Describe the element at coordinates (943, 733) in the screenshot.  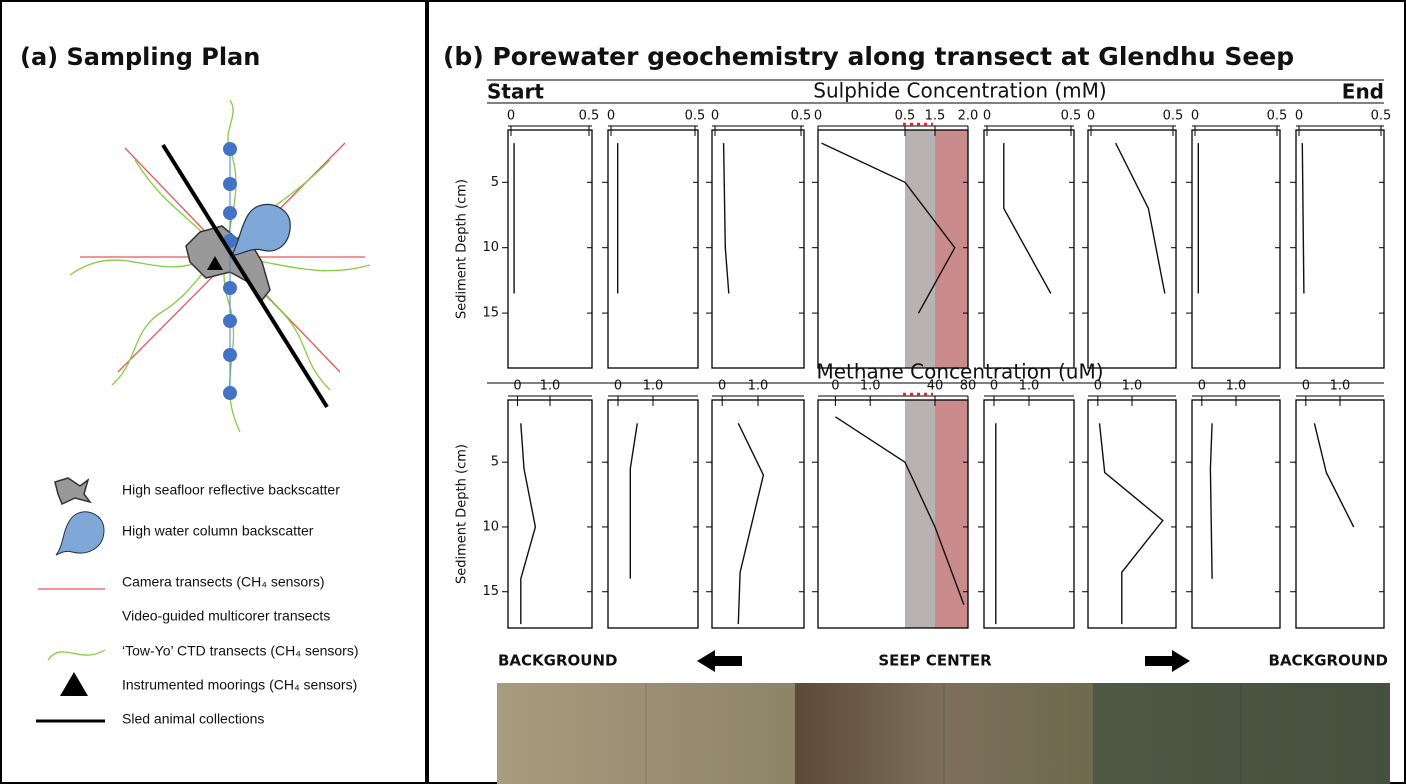
I see `seafloor-photos` at that location.